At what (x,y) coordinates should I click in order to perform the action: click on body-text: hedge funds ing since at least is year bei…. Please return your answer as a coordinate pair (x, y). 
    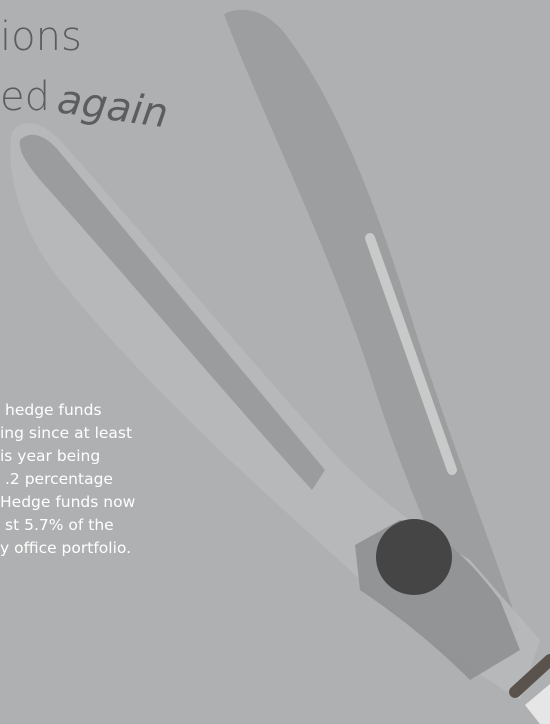
    Looking at the image, I should click on (68, 479).